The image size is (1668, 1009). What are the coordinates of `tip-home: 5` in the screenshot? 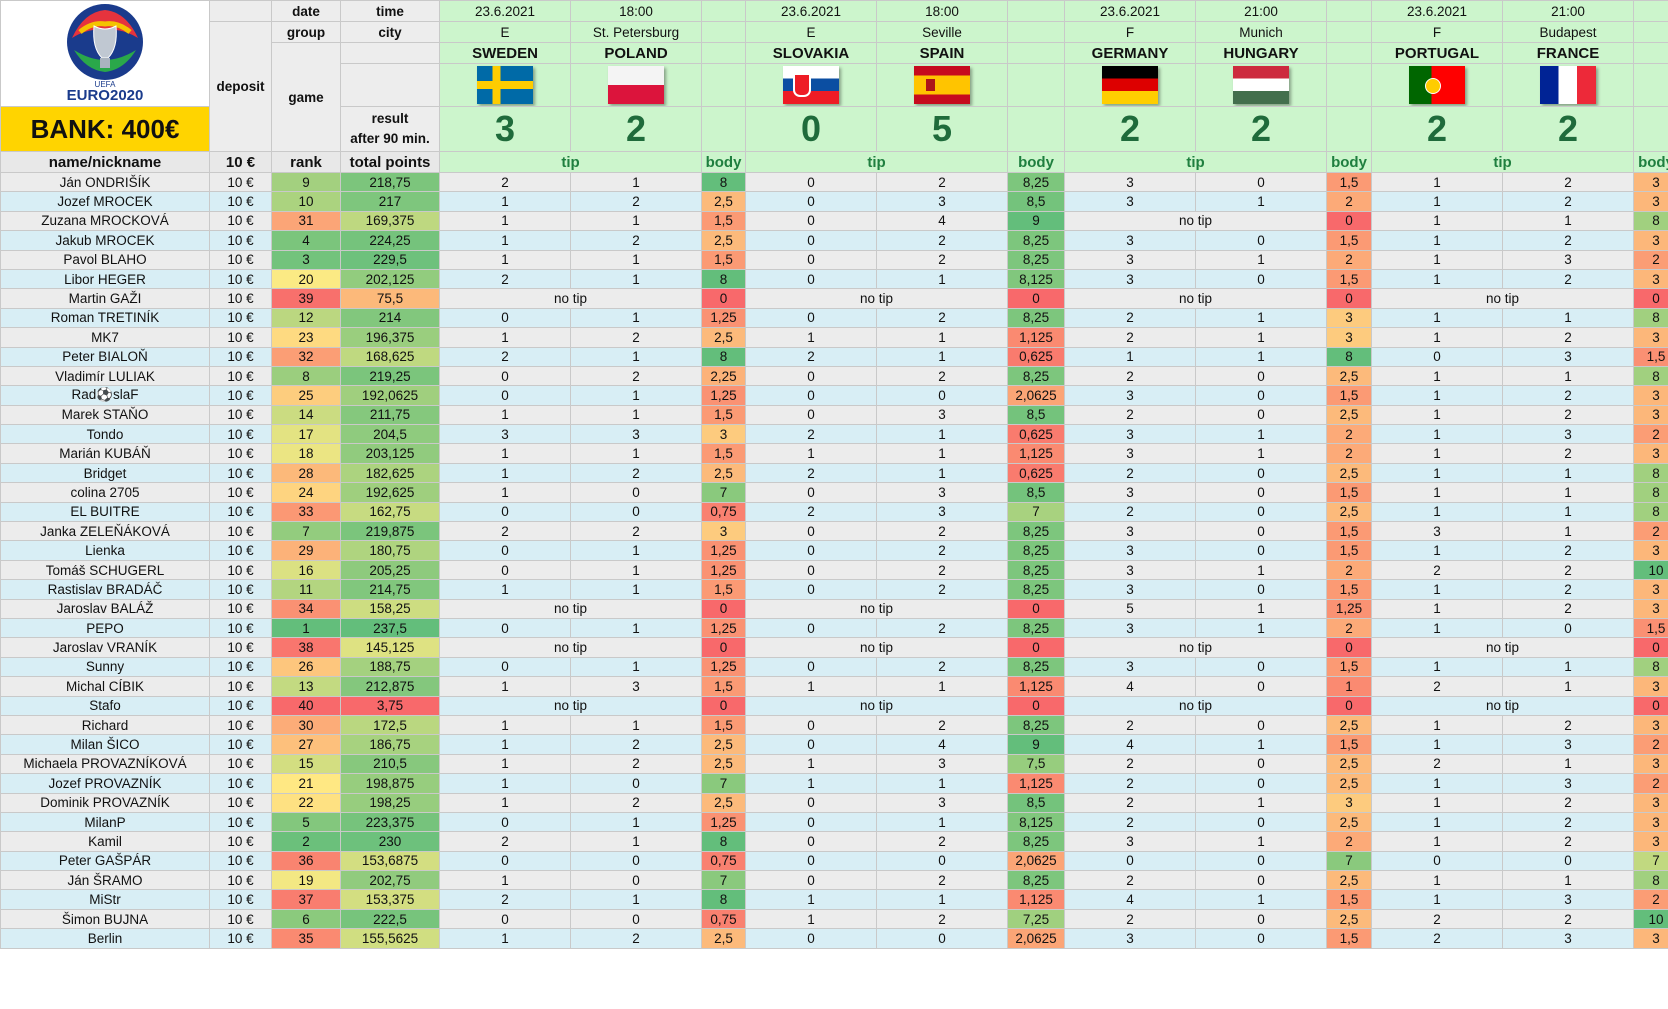 It's located at (1130, 608).